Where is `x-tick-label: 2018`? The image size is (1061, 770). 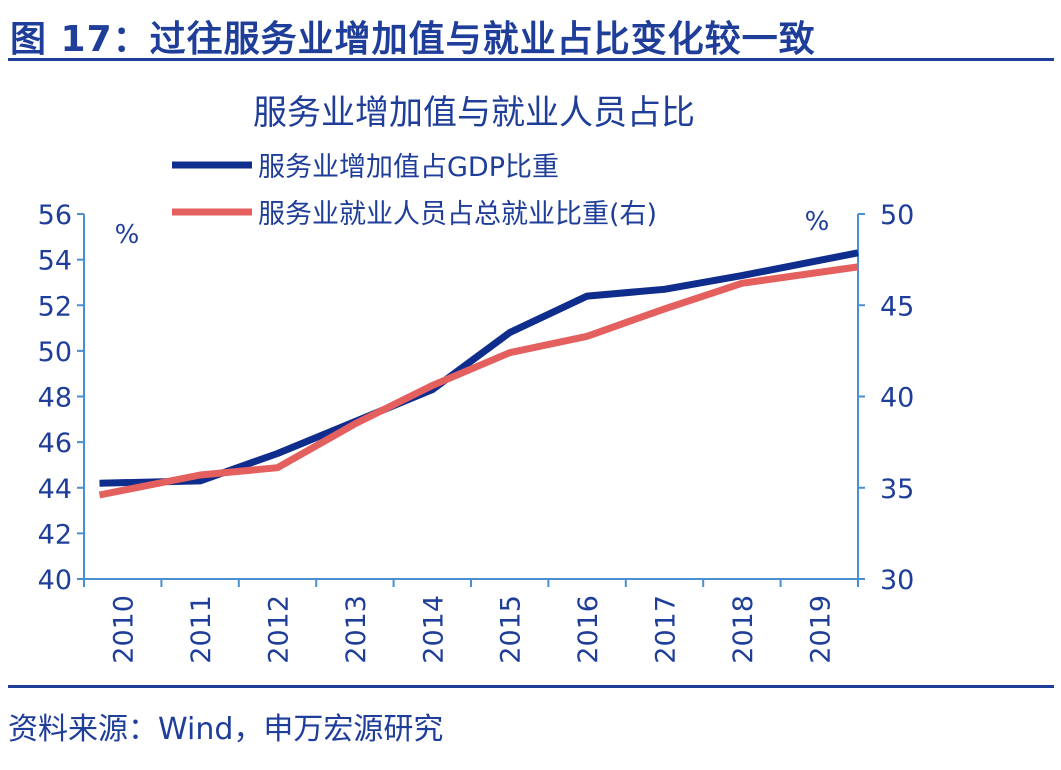 x-tick-label: 2018 is located at coordinates (743, 629).